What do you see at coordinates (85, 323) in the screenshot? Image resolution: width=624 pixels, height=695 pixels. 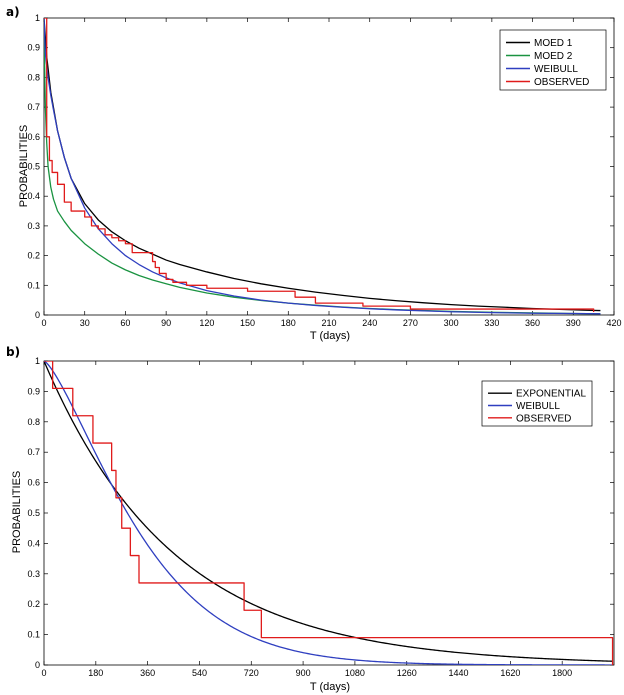 I see `x-tick-label: 30` at bounding box center [85, 323].